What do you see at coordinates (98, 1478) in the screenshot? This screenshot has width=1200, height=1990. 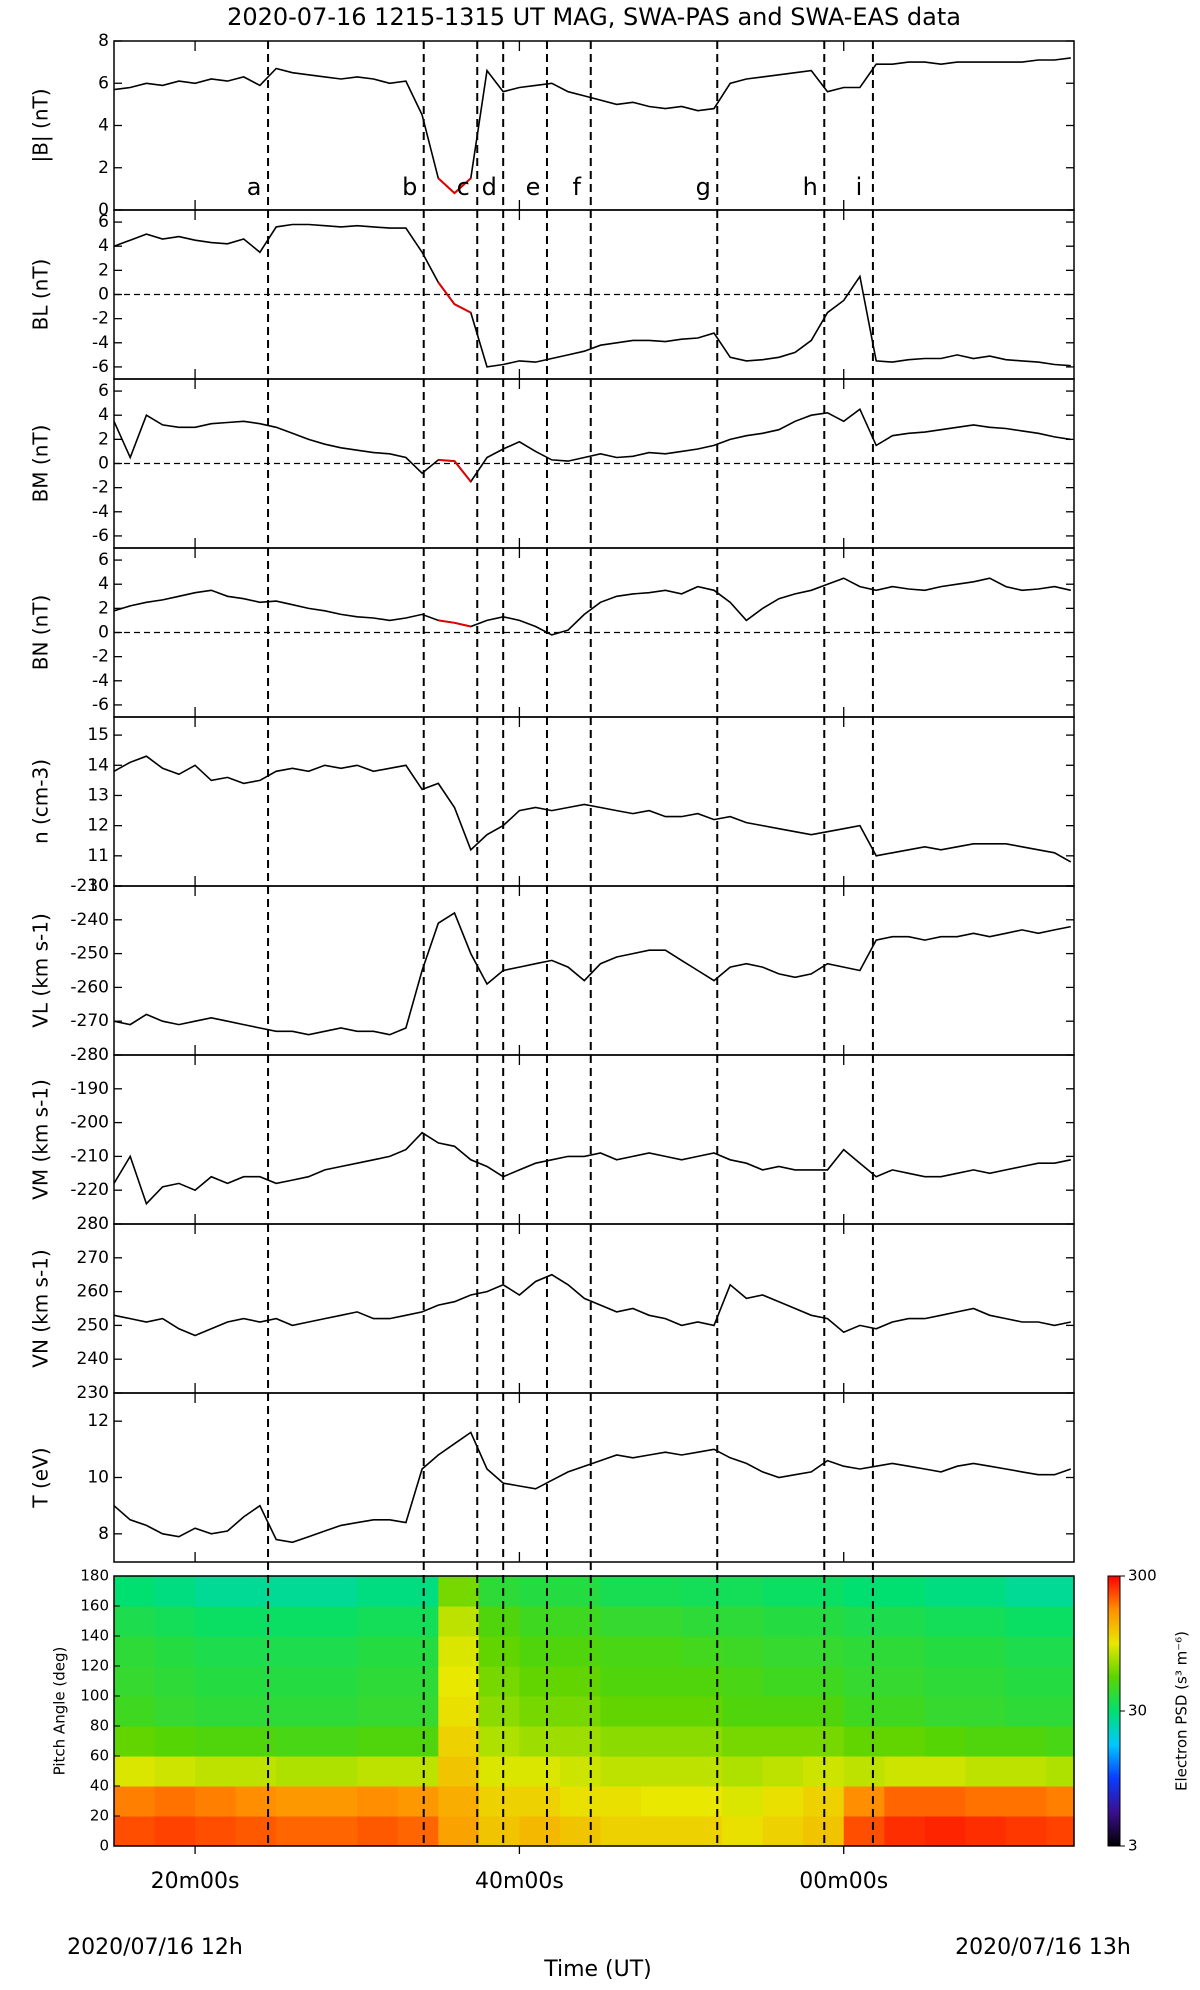 I see `y-tick-label: 10` at bounding box center [98, 1478].